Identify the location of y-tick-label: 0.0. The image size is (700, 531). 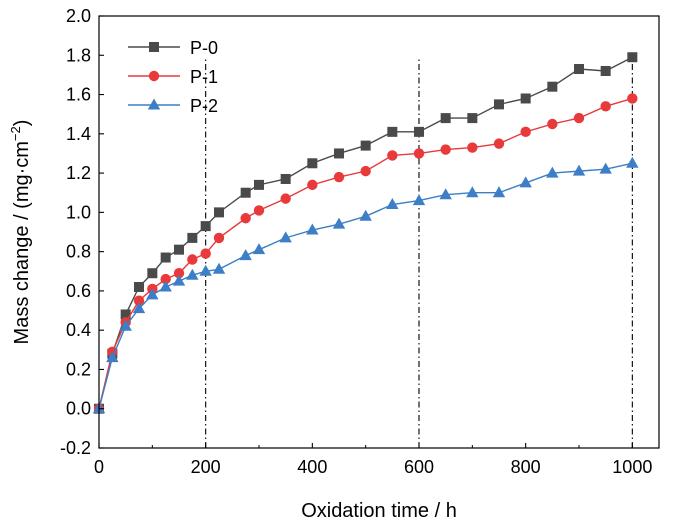
(78, 409).